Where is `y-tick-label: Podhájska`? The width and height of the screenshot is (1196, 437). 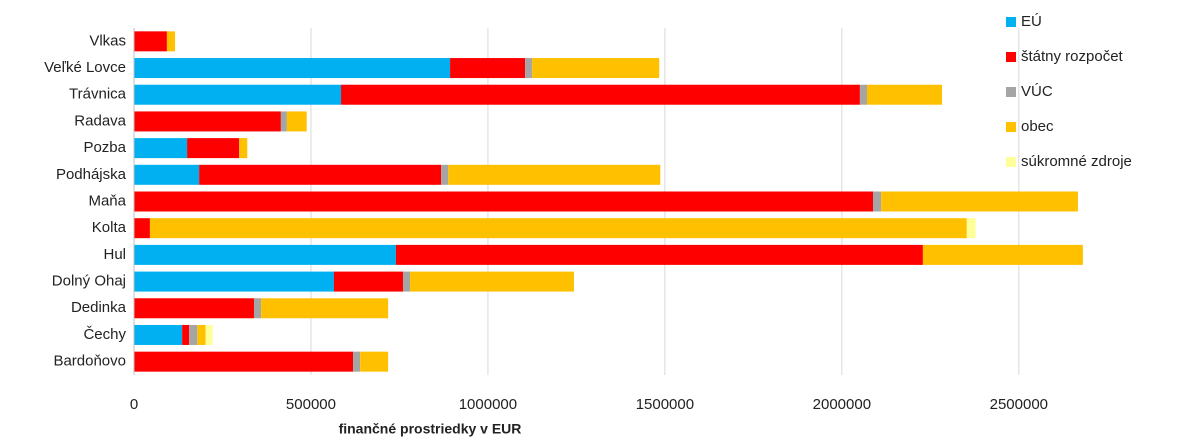 y-tick-label: Podhájska is located at coordinates (91, 174).